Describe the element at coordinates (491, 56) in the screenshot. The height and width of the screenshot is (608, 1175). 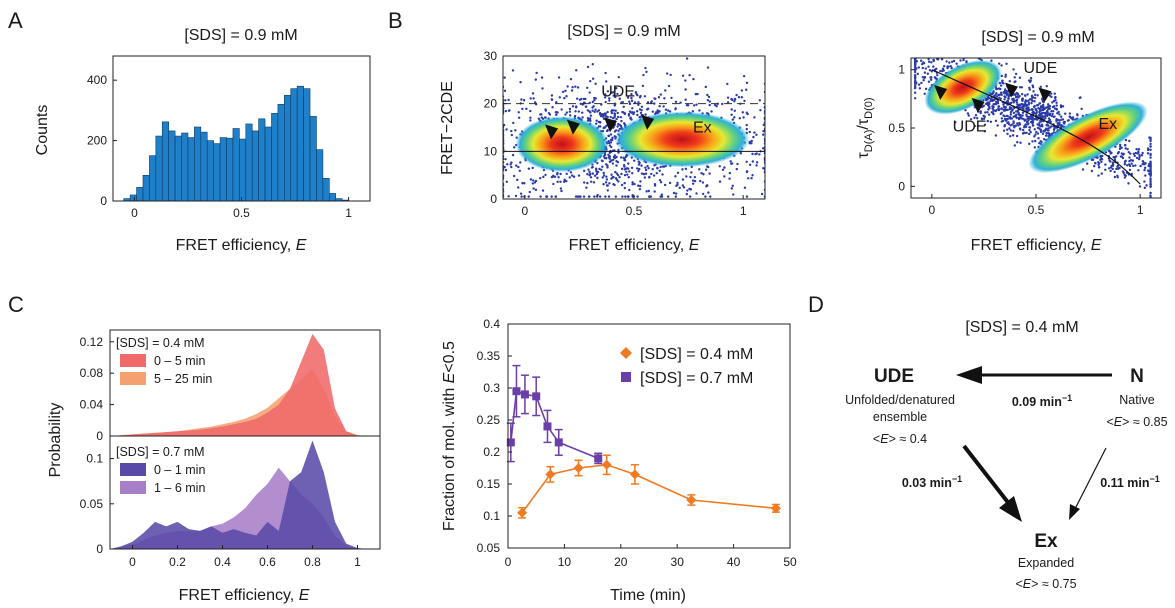
I see `scatter-b1-ytick-label: 30` at that location.